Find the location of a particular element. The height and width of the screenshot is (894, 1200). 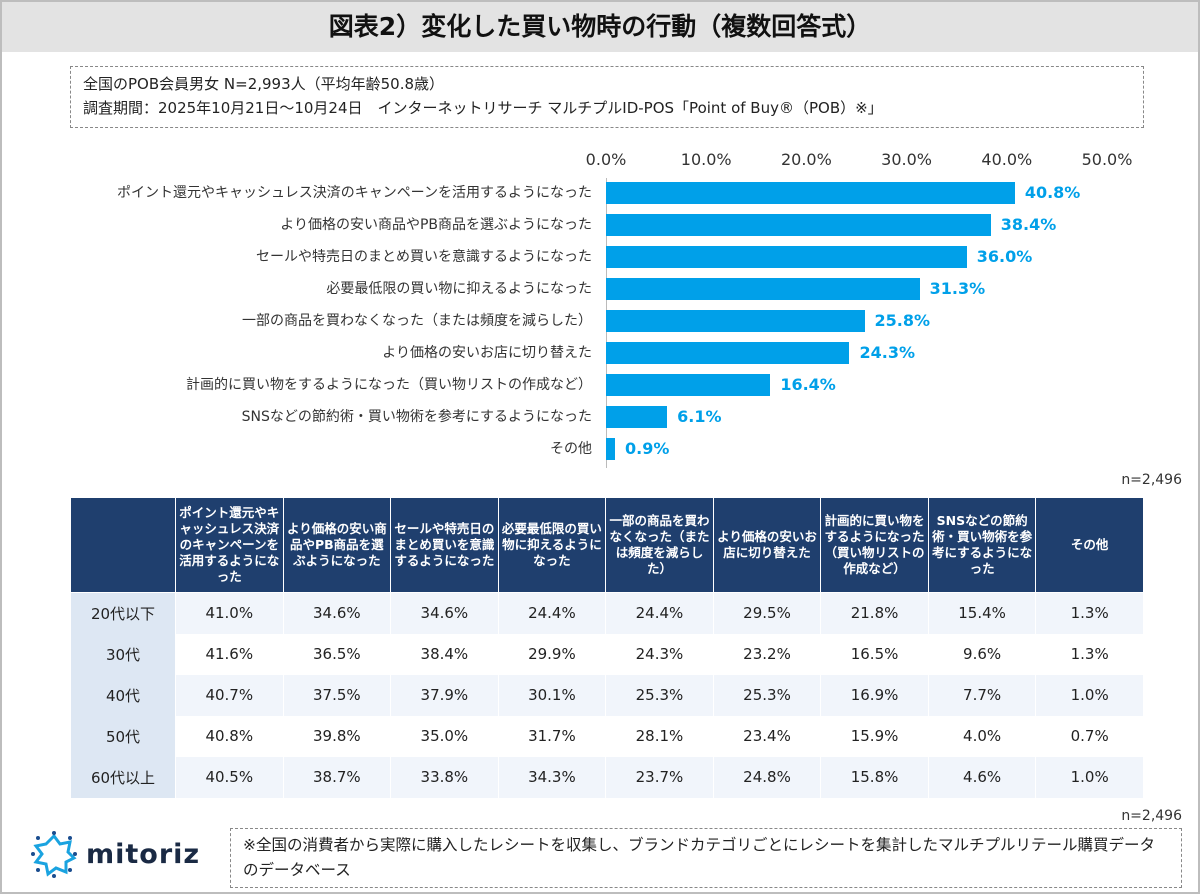

table-cell: 0.7% is located at coordinates (1089, 736).